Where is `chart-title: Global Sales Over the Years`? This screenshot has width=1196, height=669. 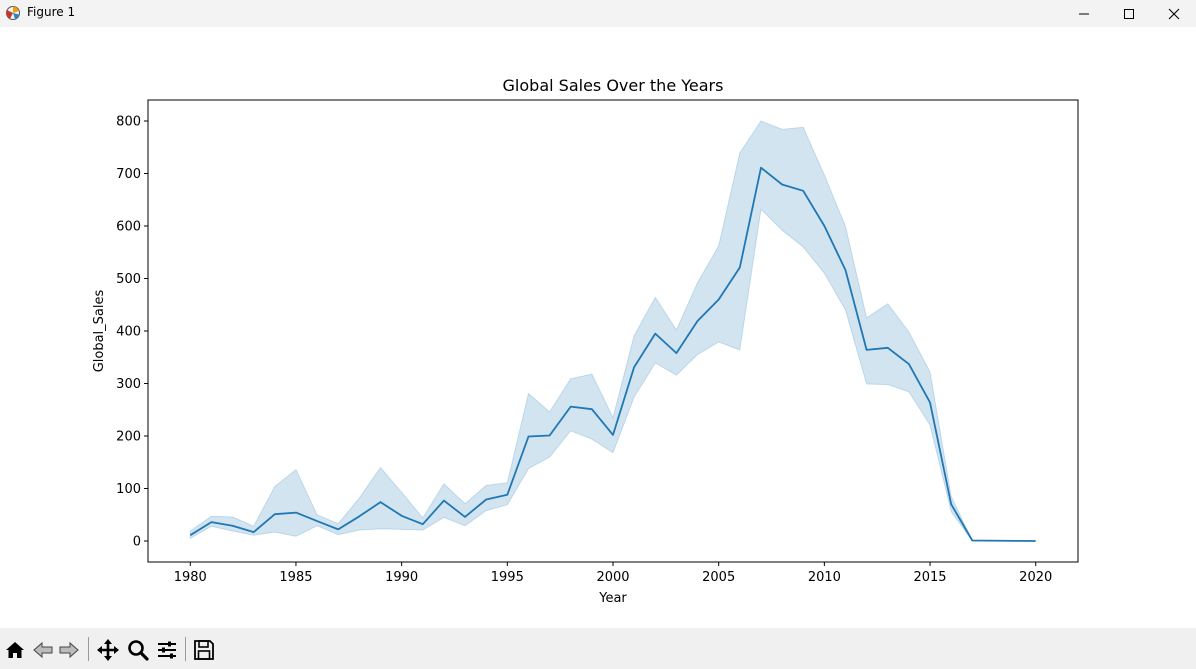
chart-title: Global Sales Over the Years is located at coordinates (613, 85).